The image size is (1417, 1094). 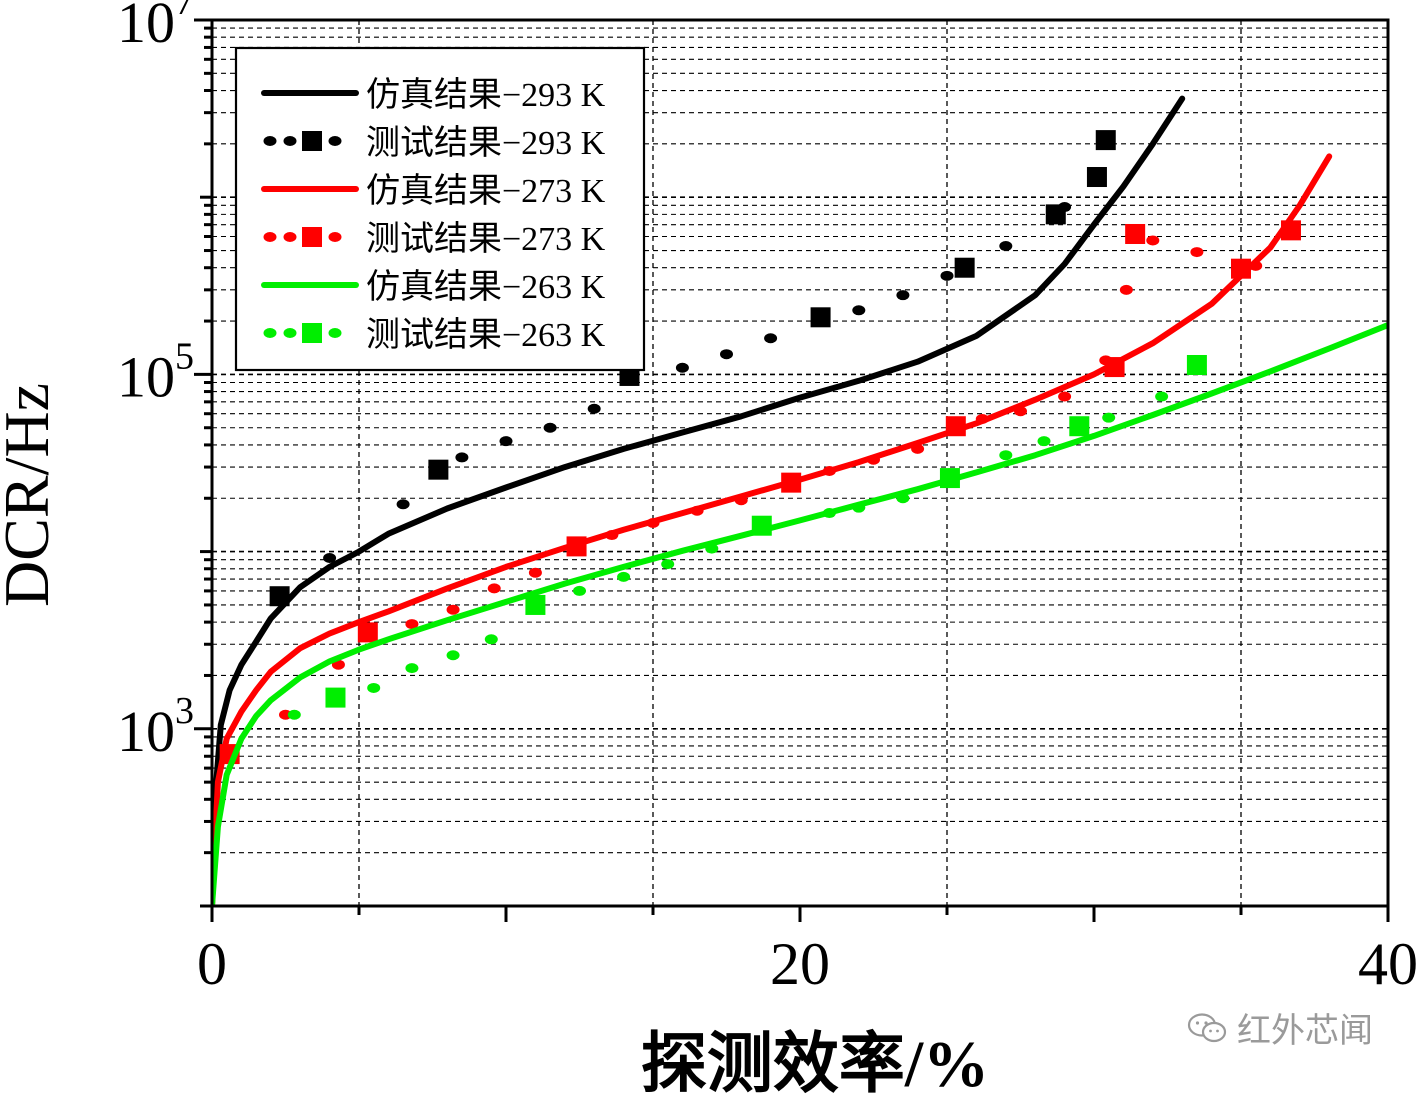 What do you see at coordinates (155, 27) in the screenshot?
I see `y-tick-label: 107` at bounding box center [155, 27].